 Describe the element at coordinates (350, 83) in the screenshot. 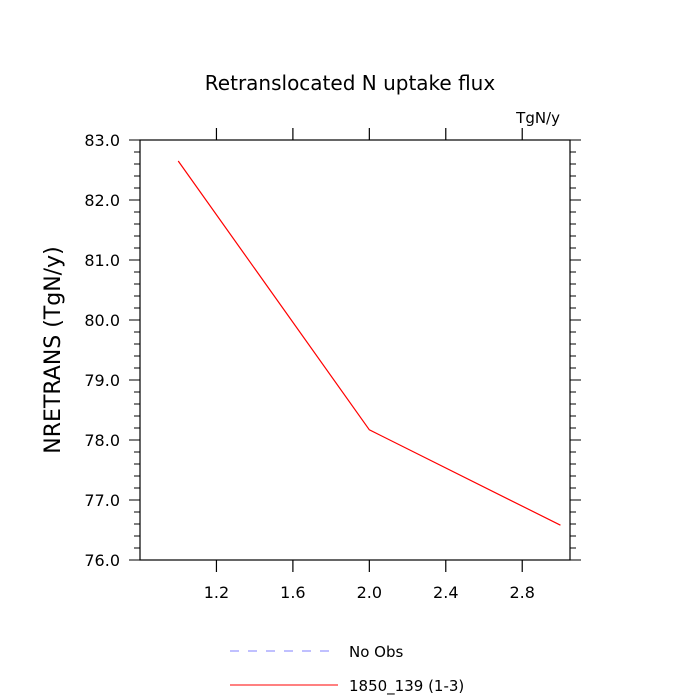

I see `chart-title: Retranslocated N uptake flux` at that location.